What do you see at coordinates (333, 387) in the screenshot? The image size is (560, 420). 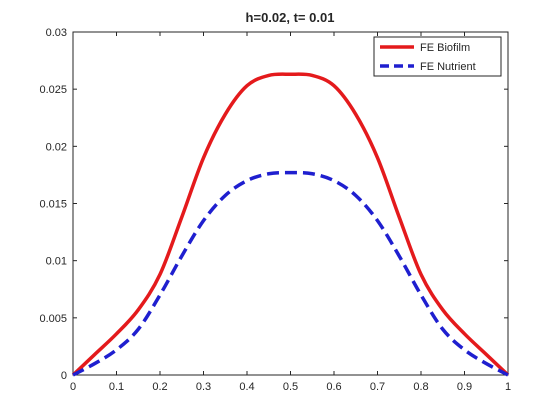 I see `x-tick-label: 0.6` at bounding box center [333, 387].